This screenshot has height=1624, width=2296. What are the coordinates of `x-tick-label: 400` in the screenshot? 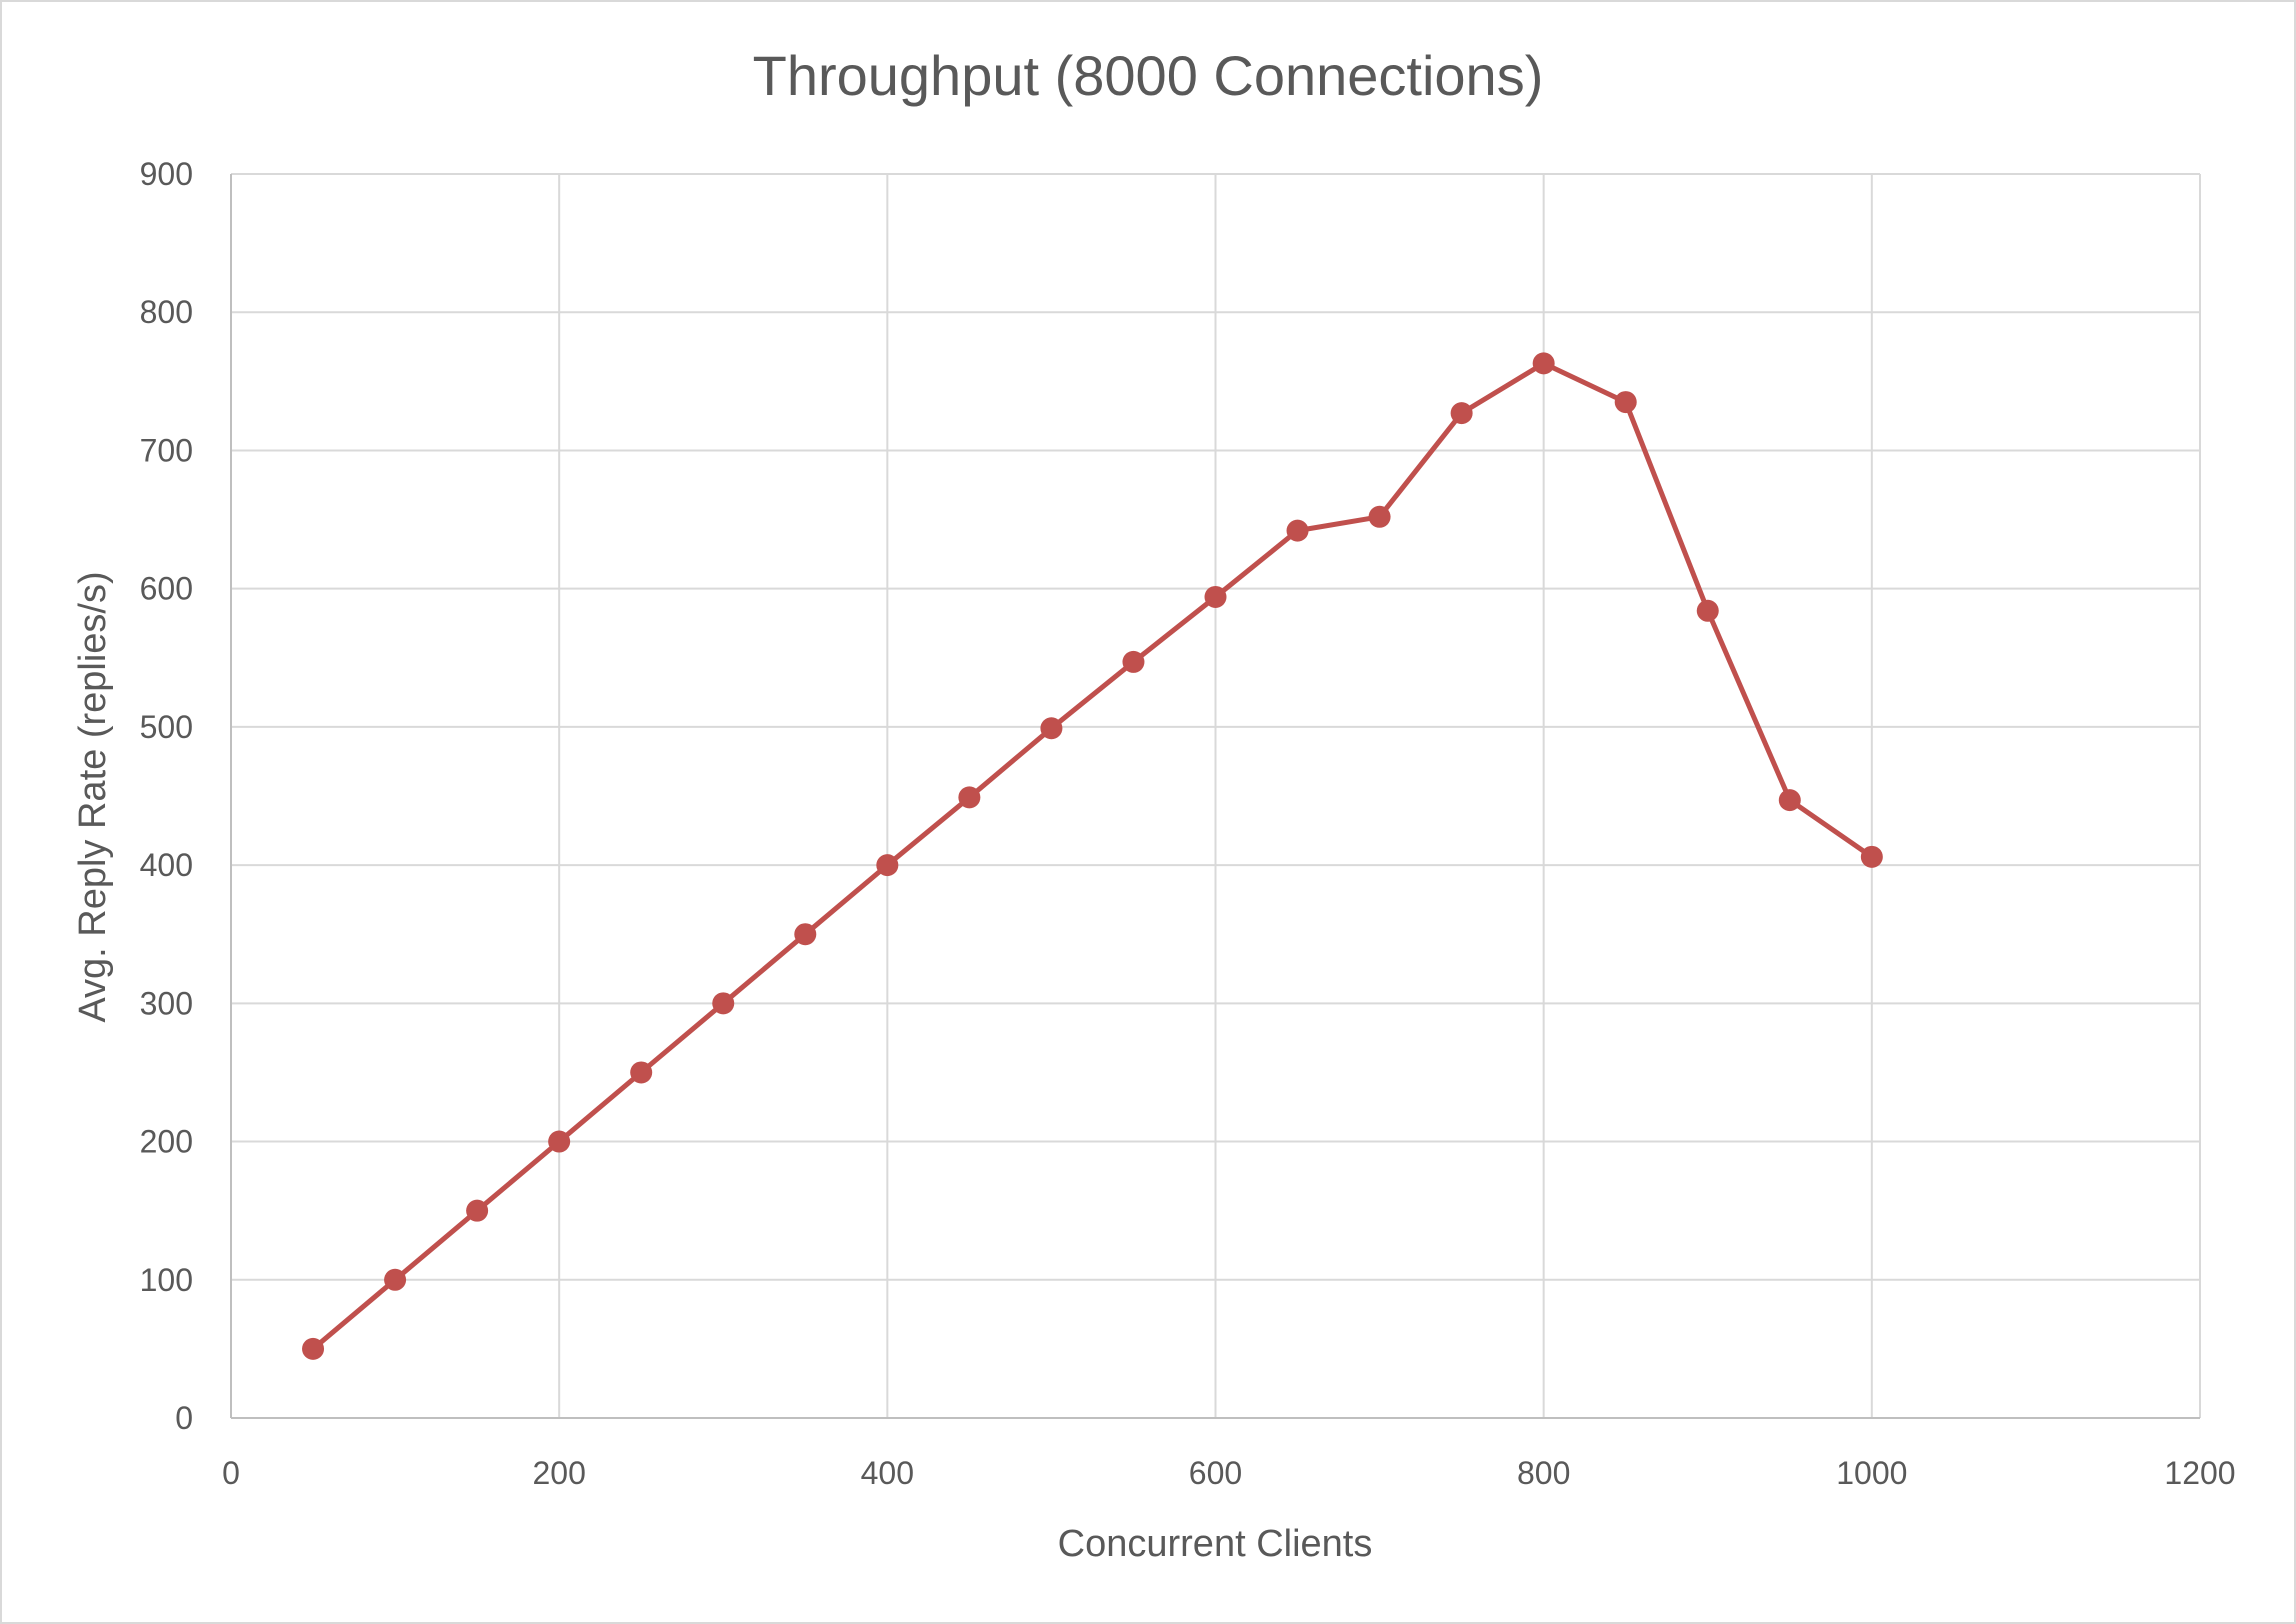 It's located at (887, 1473).